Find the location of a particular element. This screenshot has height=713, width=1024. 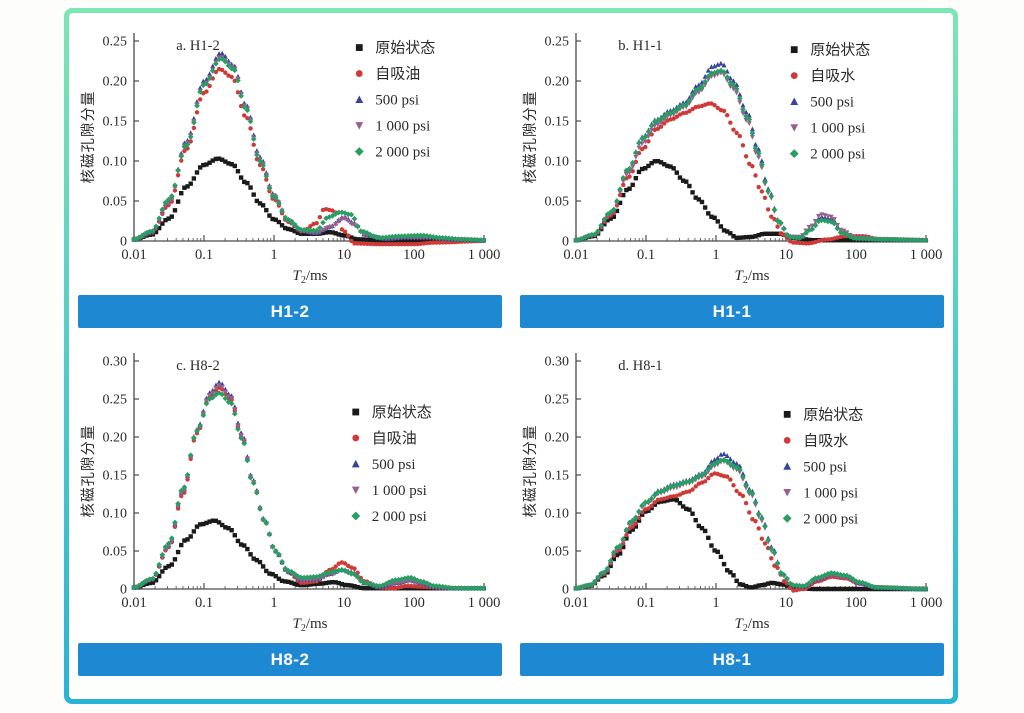

banner-h1-2: H1-2 is located at coordinates (290, 311).